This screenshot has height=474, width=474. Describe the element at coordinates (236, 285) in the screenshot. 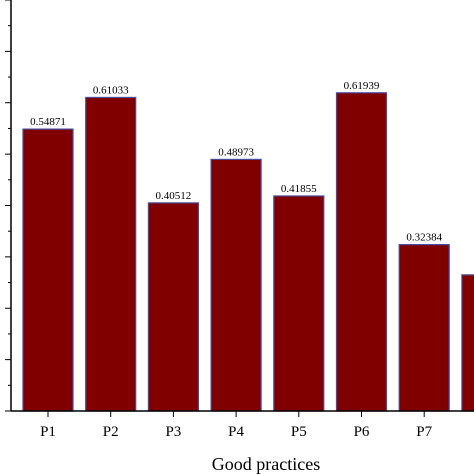

I see `bar-p4` at that location.